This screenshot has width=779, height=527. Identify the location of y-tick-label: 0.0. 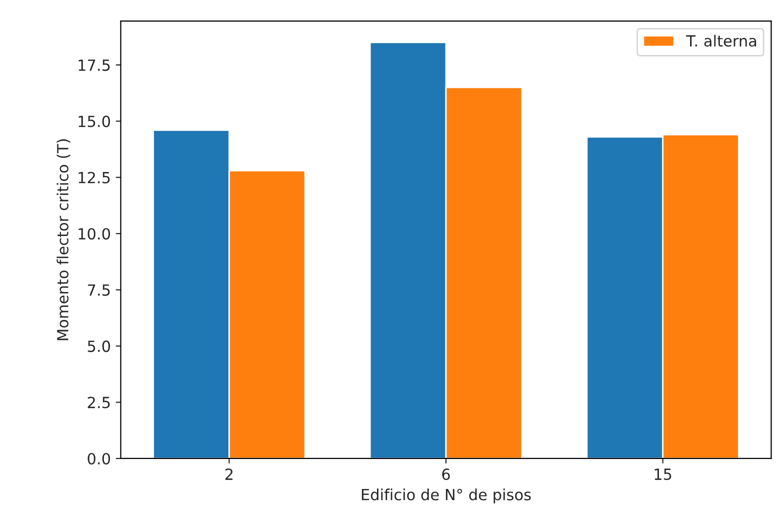
(99, 458).